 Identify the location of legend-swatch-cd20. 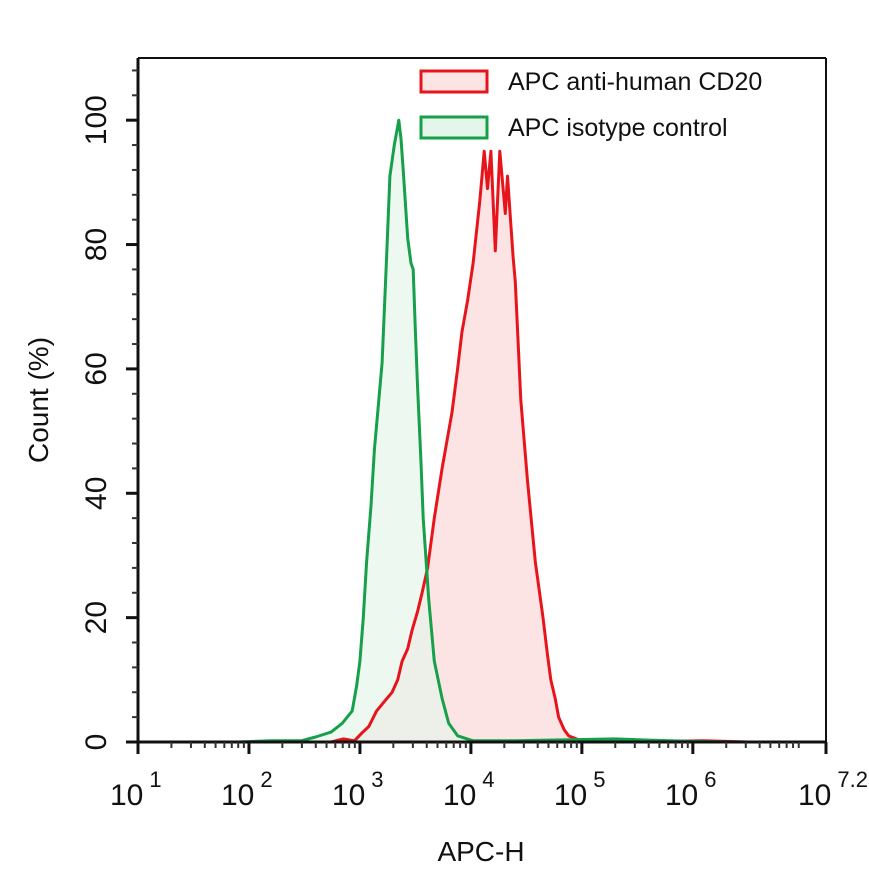
(454, 81).